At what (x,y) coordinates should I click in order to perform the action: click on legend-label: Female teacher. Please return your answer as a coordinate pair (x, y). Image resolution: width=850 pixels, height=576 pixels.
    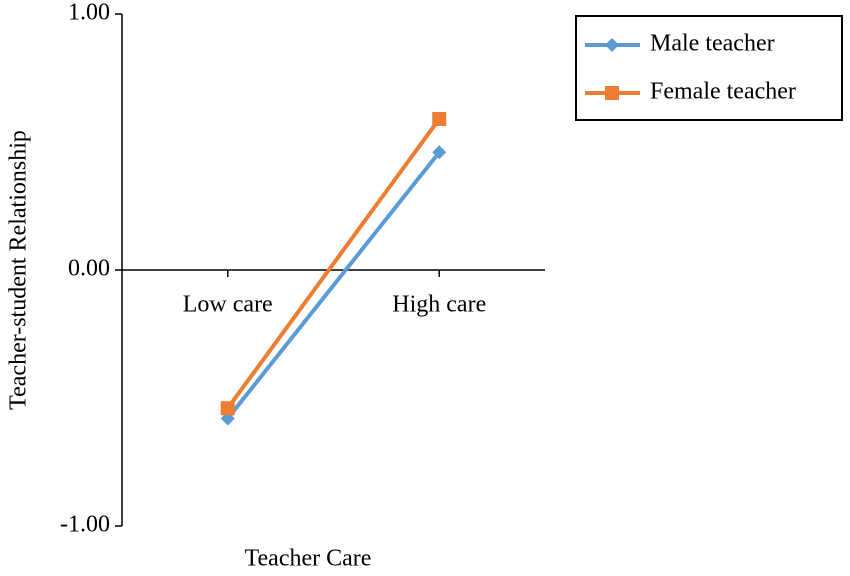
    Looking at the image, I should click on (723, 92).